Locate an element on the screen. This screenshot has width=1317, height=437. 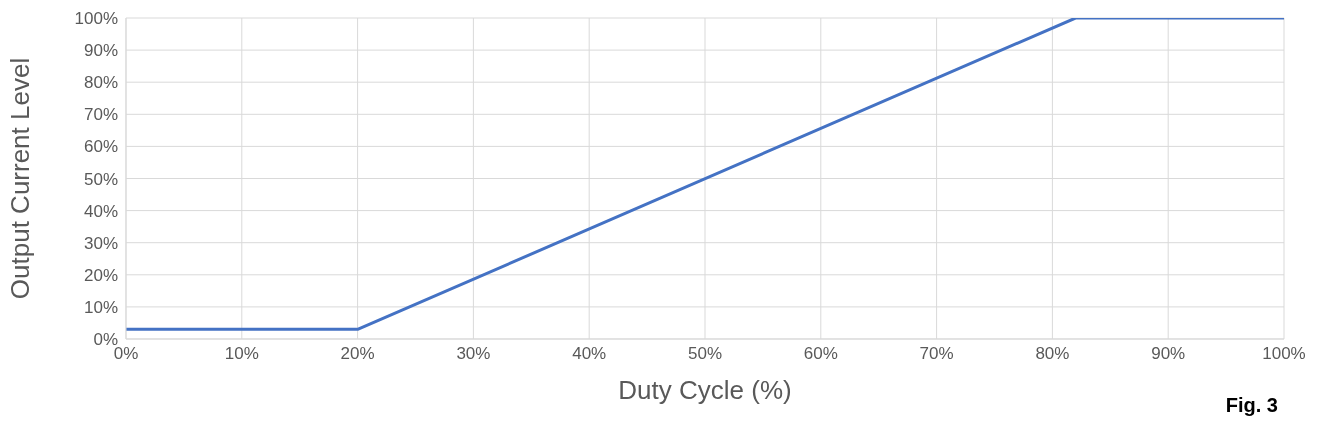
y-axis-title: Output Current Level is located at coordinates (20, 178).